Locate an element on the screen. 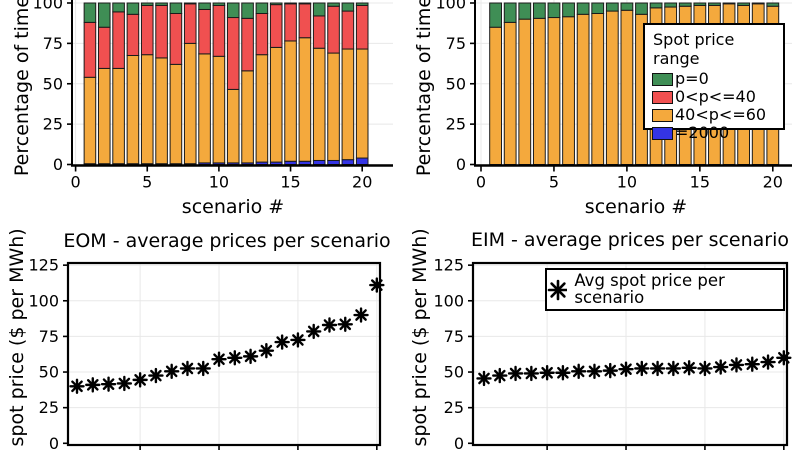 This screenshot has width=800, height=450. x-tick-label: 15 is located at coordinates (700, 182).